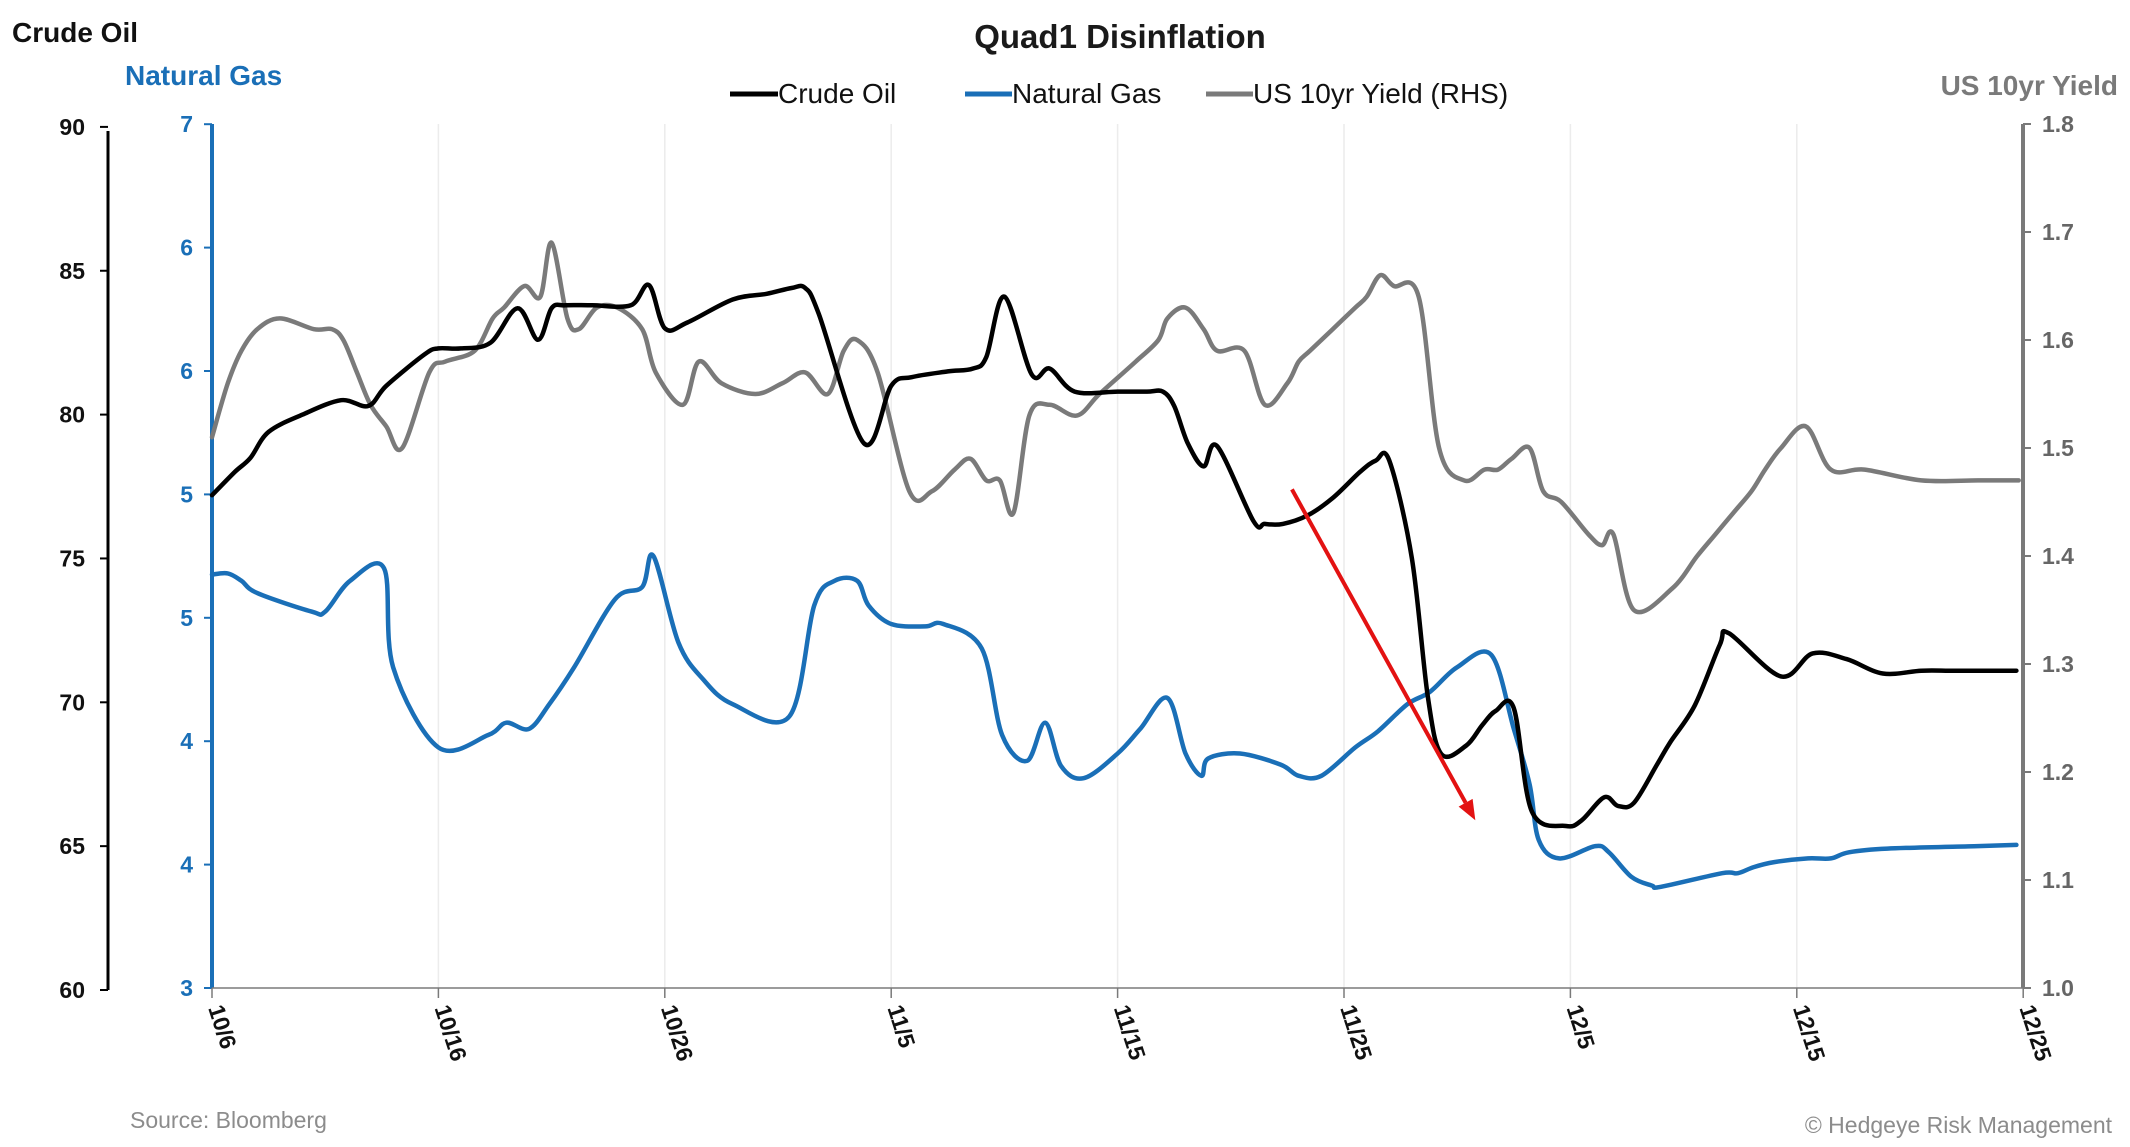 The width and height of the screenshot is (2130, 1147). What do you see at coordinates (2058, 880) in the screenshot?
I see `yield-tick-label: 1.1` at bounding box center [2058, 880].